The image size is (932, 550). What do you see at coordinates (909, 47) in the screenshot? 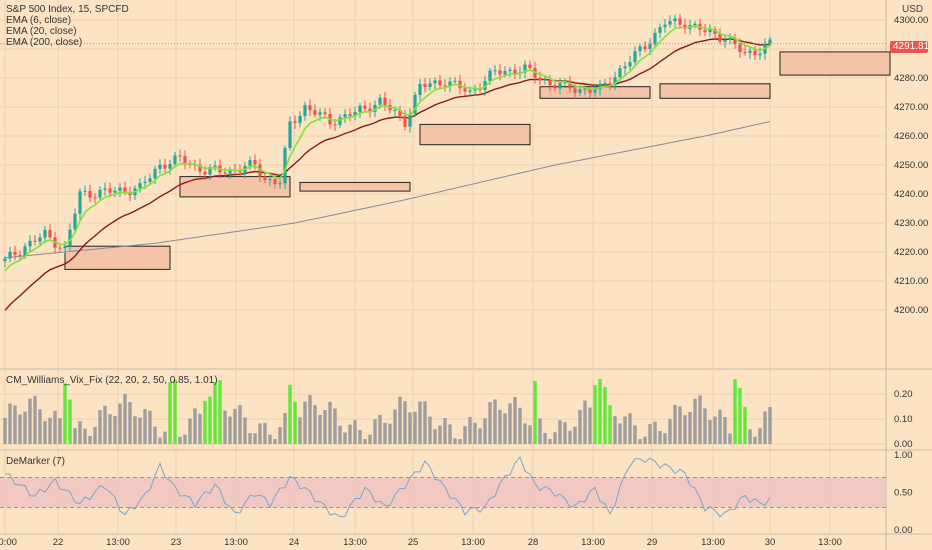
I see `last-price-tag: 4291.81` at bounding box center [909, 47].